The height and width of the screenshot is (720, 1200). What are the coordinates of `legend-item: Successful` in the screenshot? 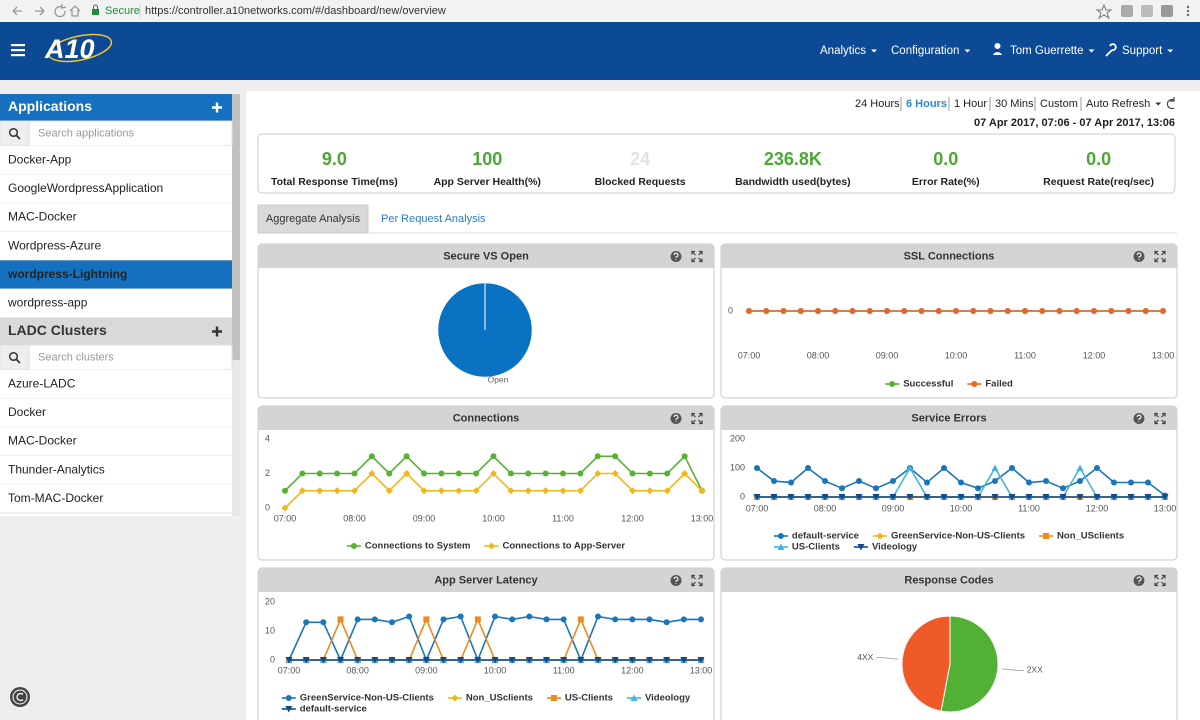 It's located at (919, 384).